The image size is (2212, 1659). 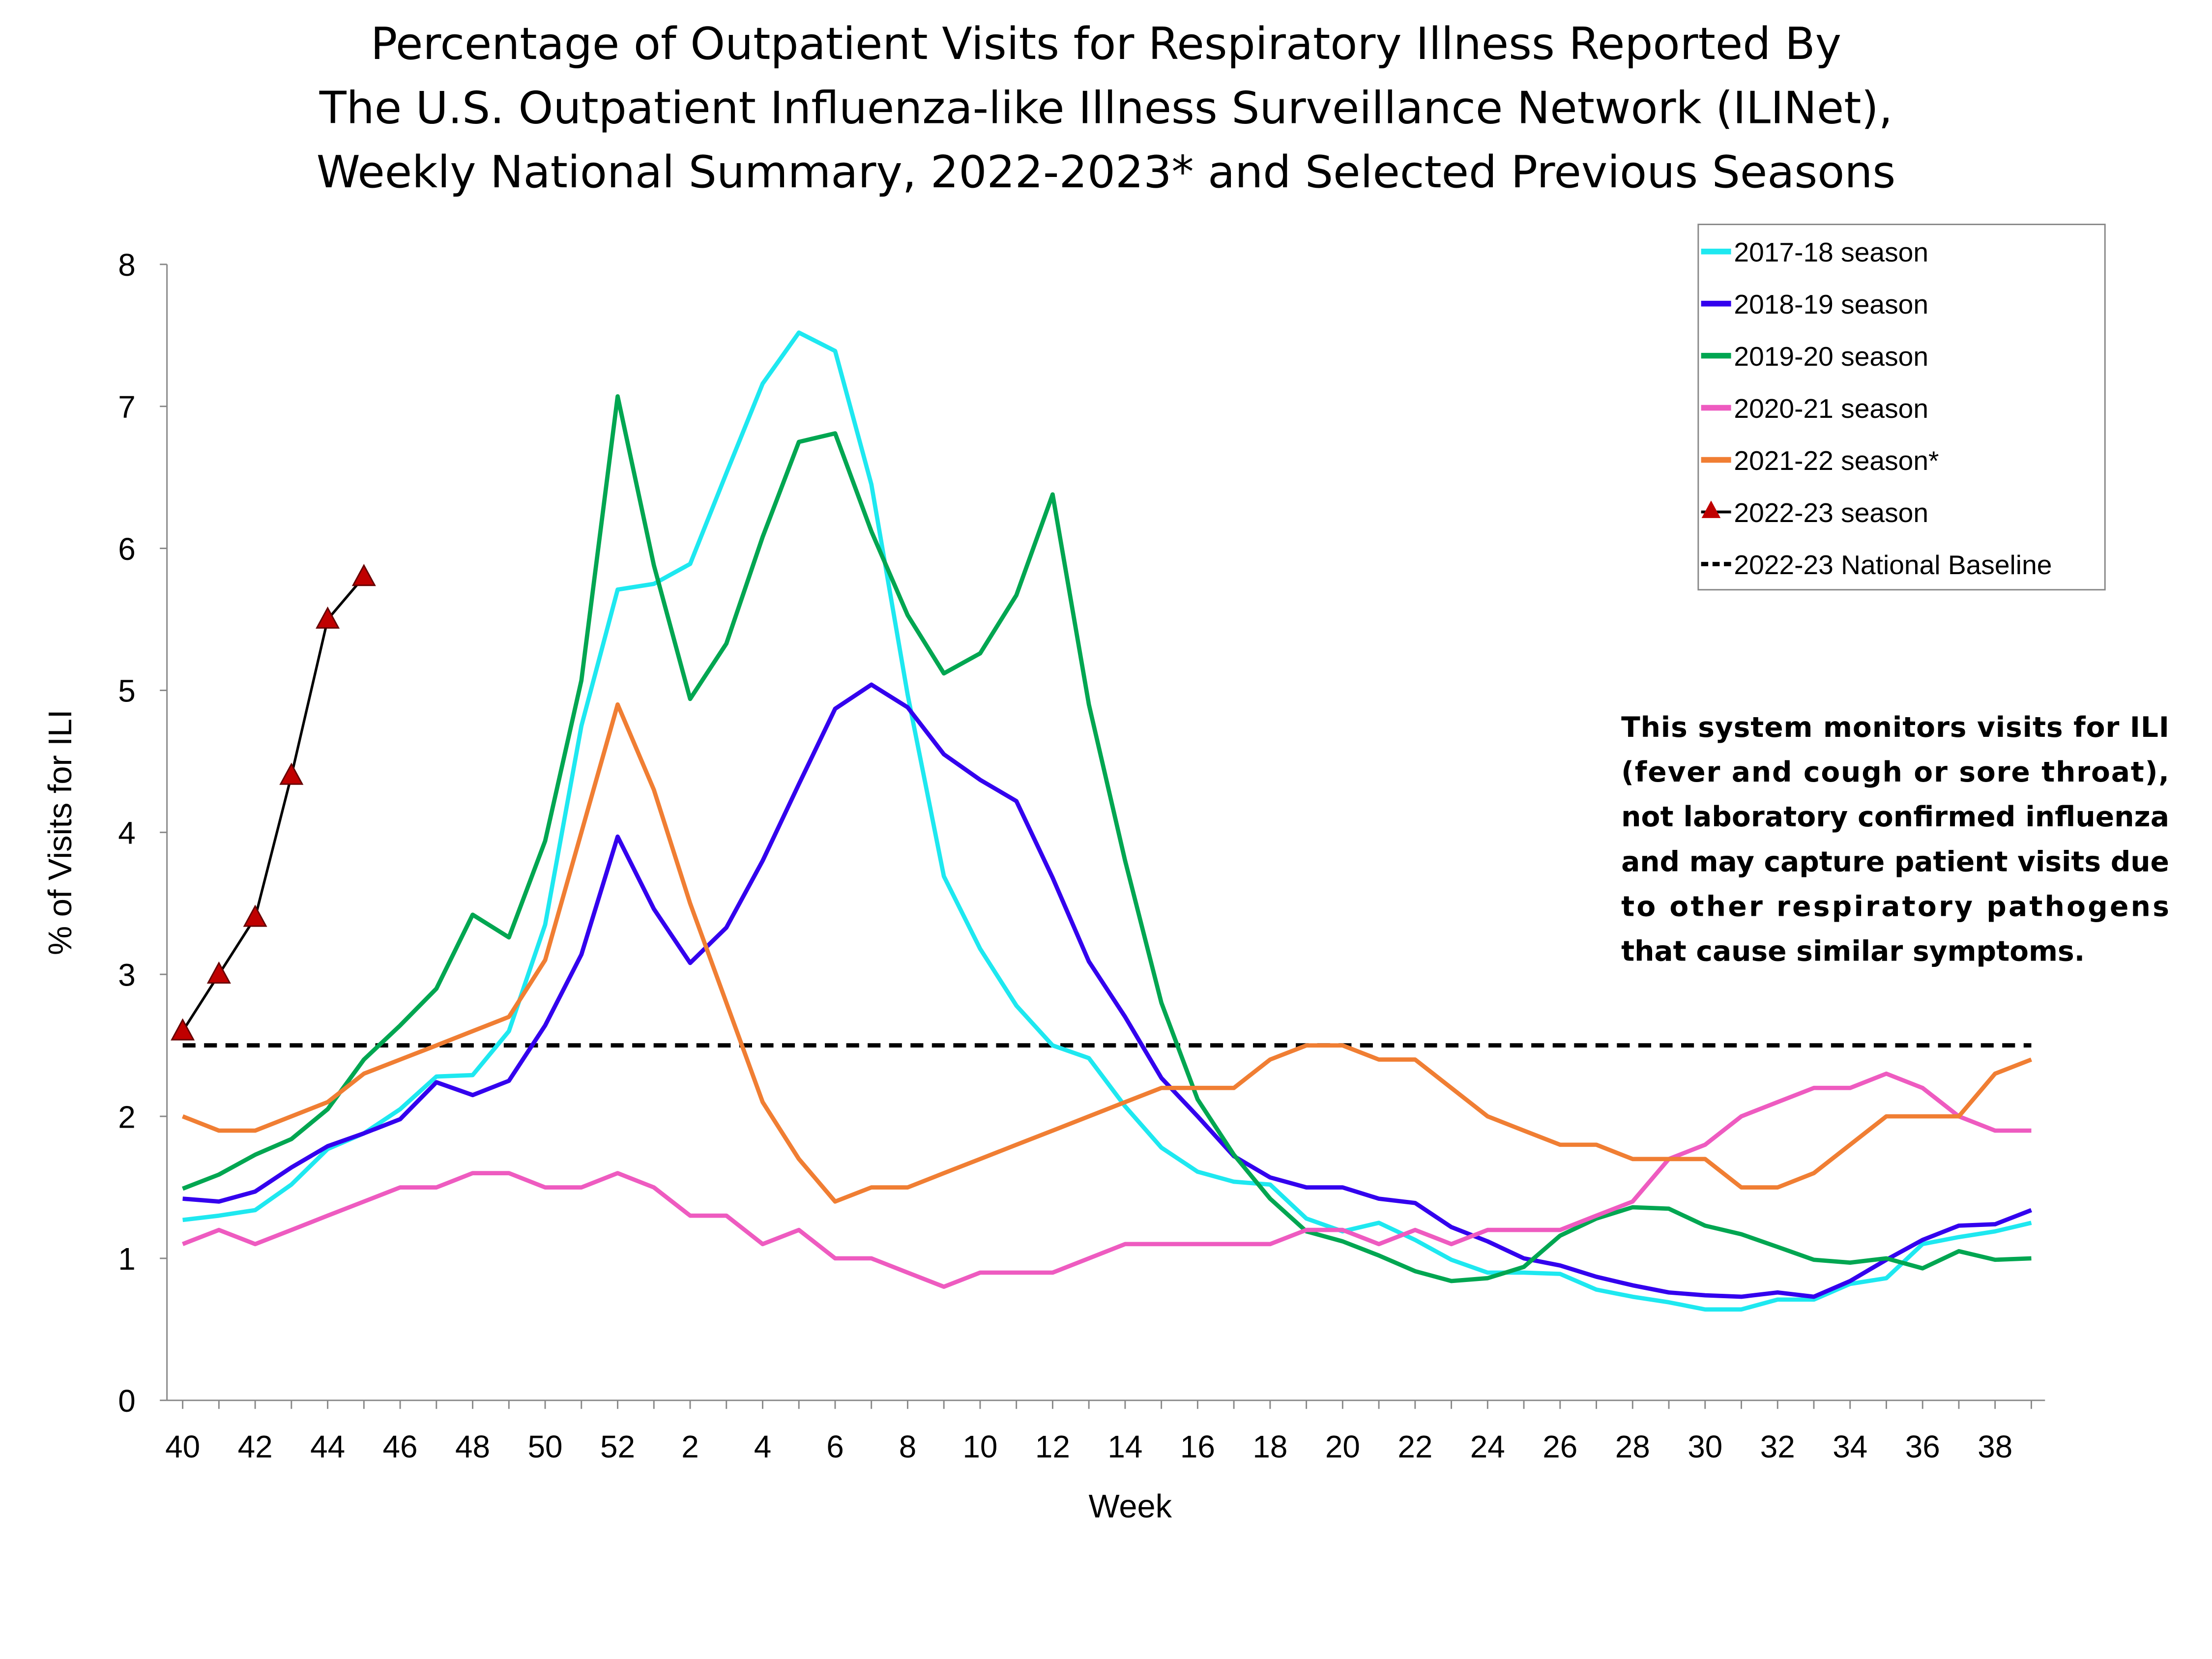 I want to click on legend-label: 2019-20 season, so click(x=1831, y=356).